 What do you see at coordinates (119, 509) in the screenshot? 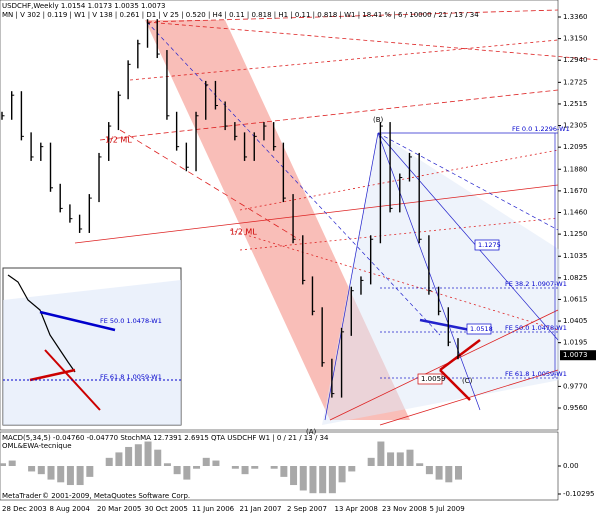
I see `date-label: 20 Mar 2005` at bounding box center [119, 509].